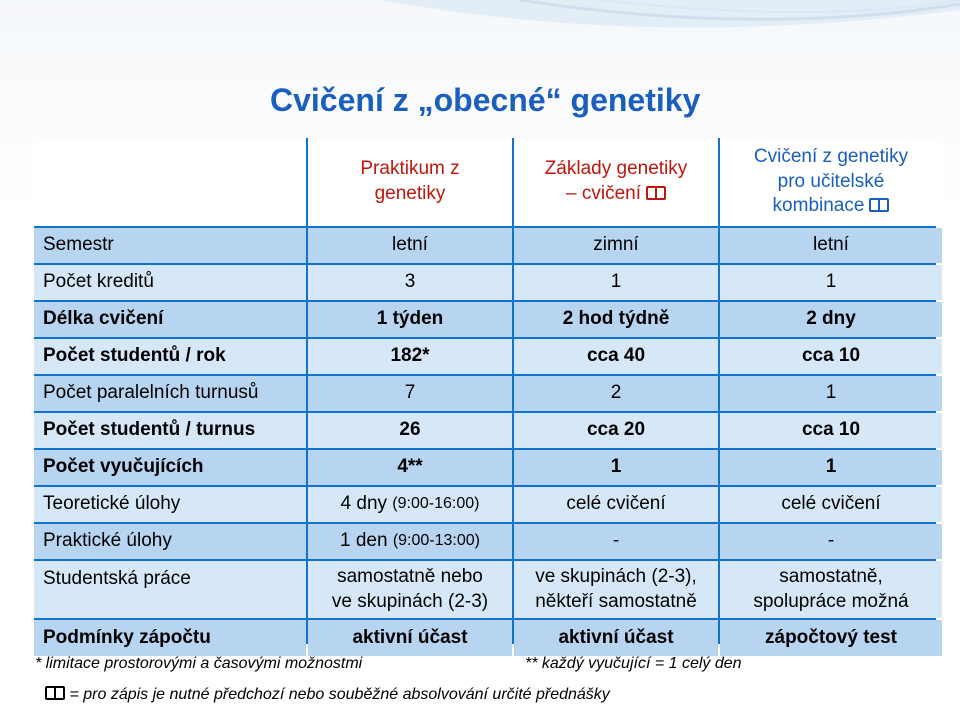  Describe the element at coordinates (170, 589) in the screenshot. I see `row-label: Studentská práce` at that location.